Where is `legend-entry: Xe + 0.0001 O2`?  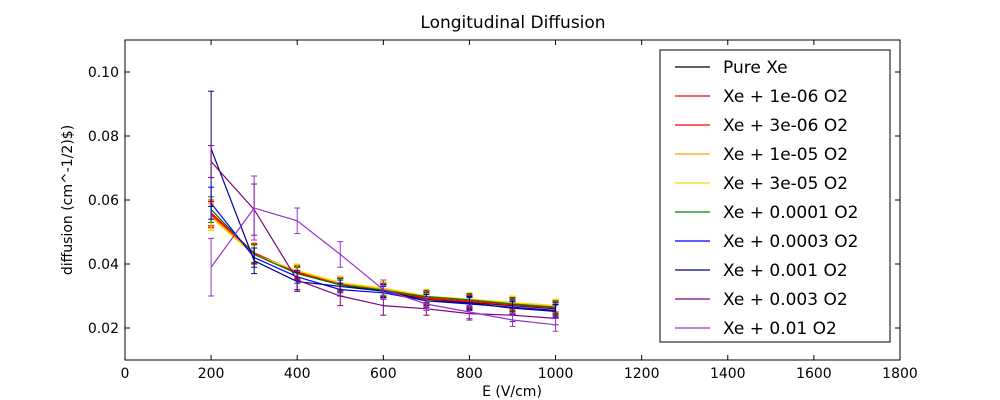
legend-entry: Xe + 0.0001 O2 is located at coordinates (790, 213).